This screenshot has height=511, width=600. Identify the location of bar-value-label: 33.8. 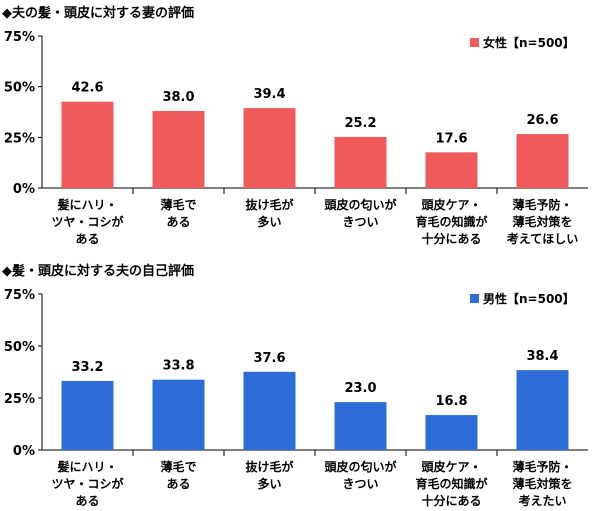
(178, 366).